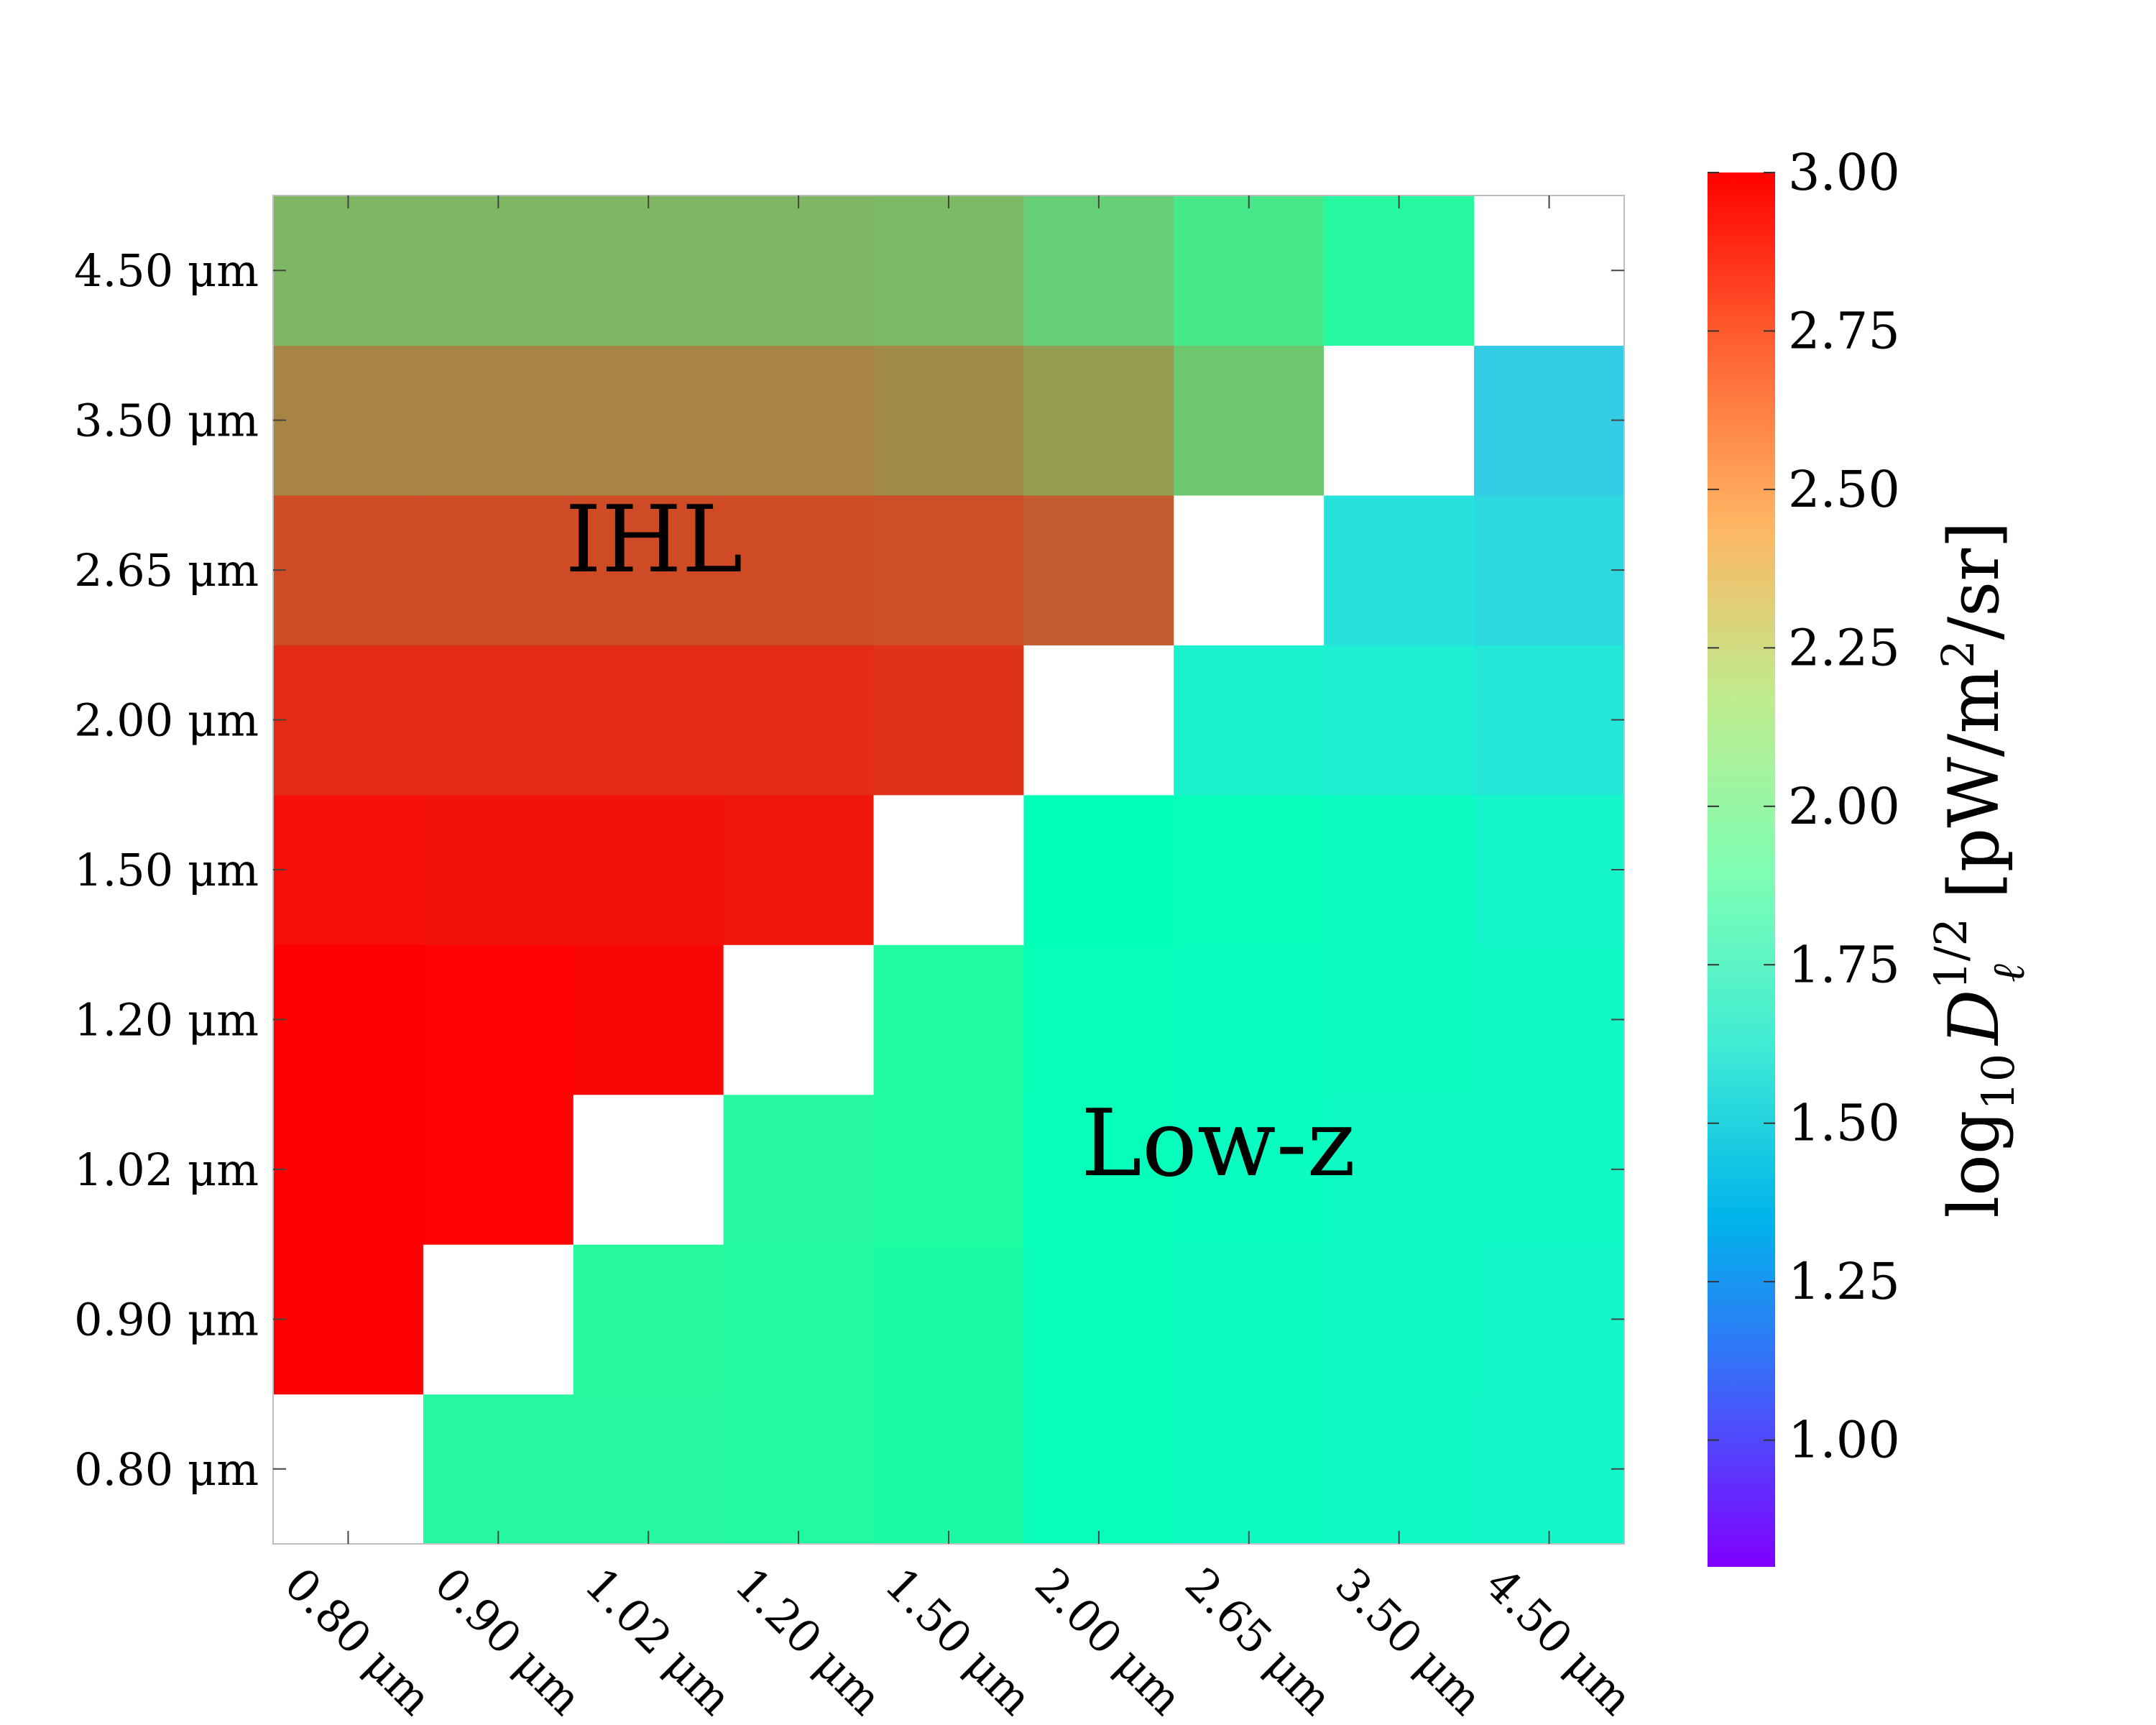 The image size is (2156, 1725). What do you see at coordinates (1844, 1123) in the screenshot?
I see `colorbar-tick-label: 1.50` at bounding box center [1844, 1123].